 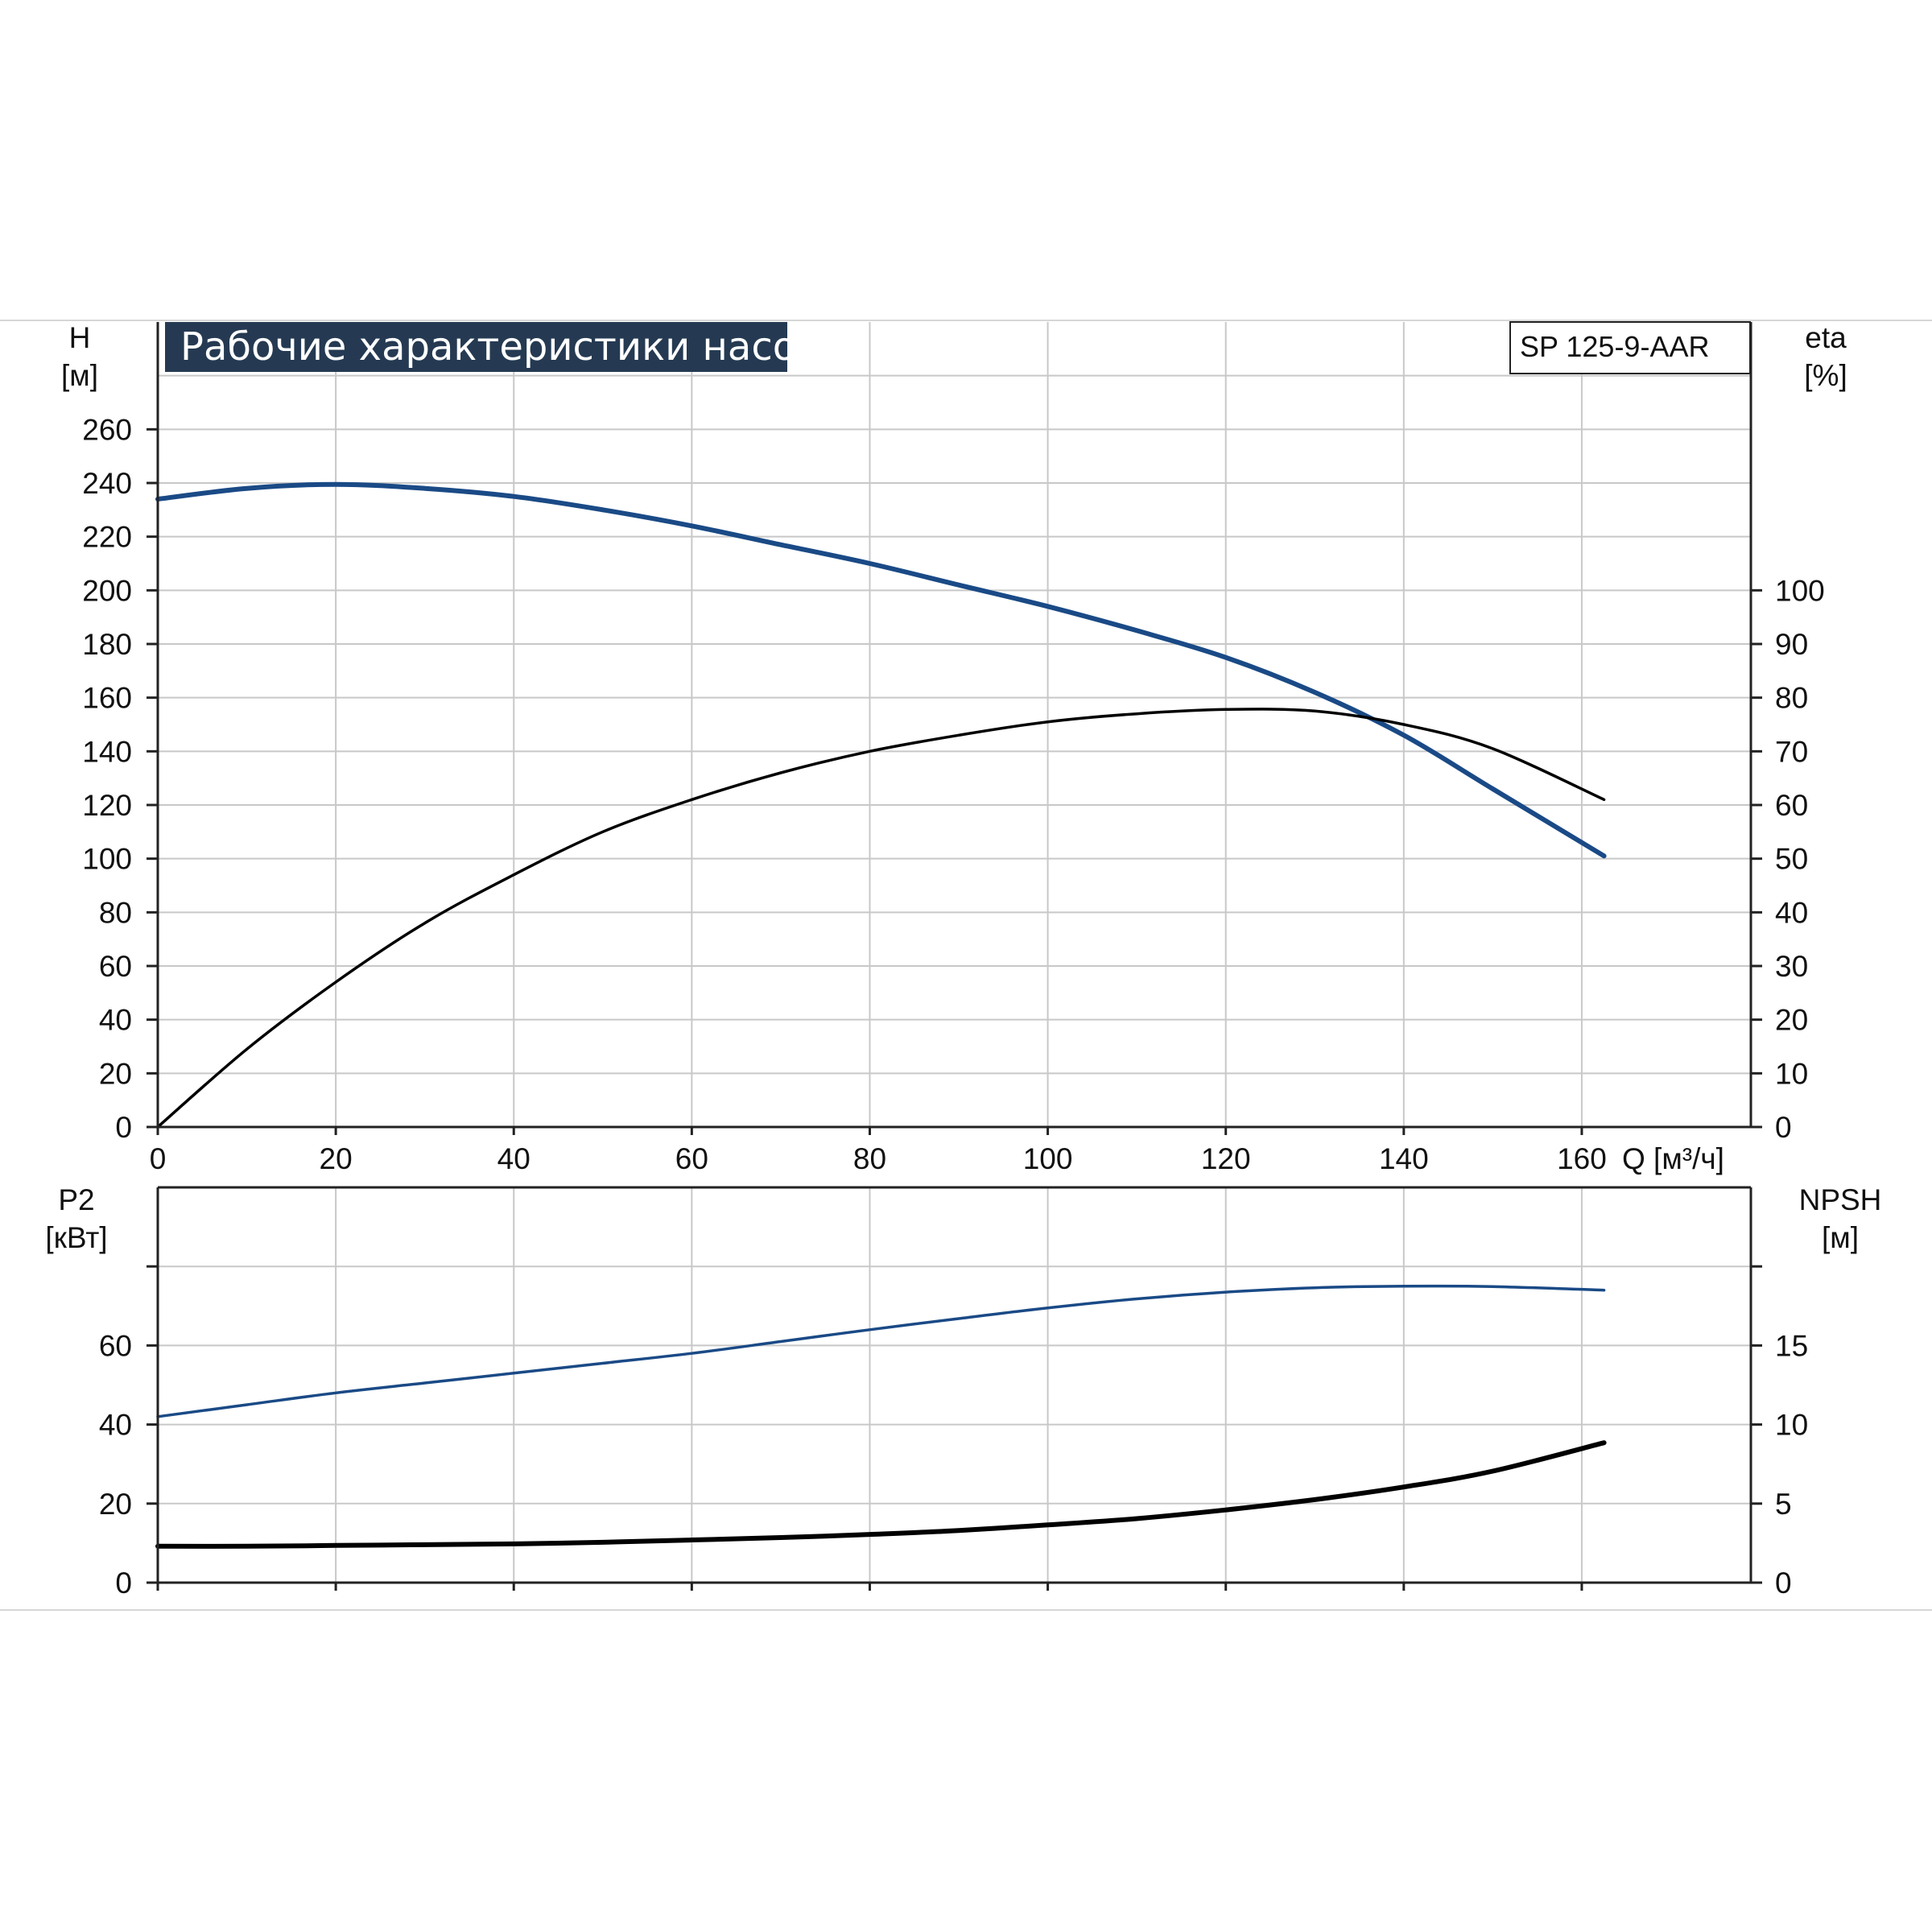 I want to click on y-right-tick-label: 50, so click(x=1791, y=859).